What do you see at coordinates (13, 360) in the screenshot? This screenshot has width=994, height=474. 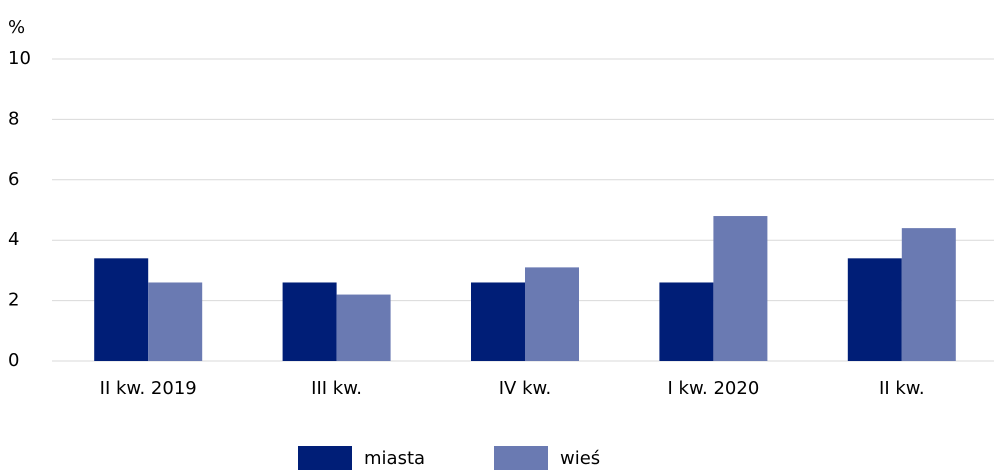 I see `y-tick-label: 0` at bounding box center [13, 360].